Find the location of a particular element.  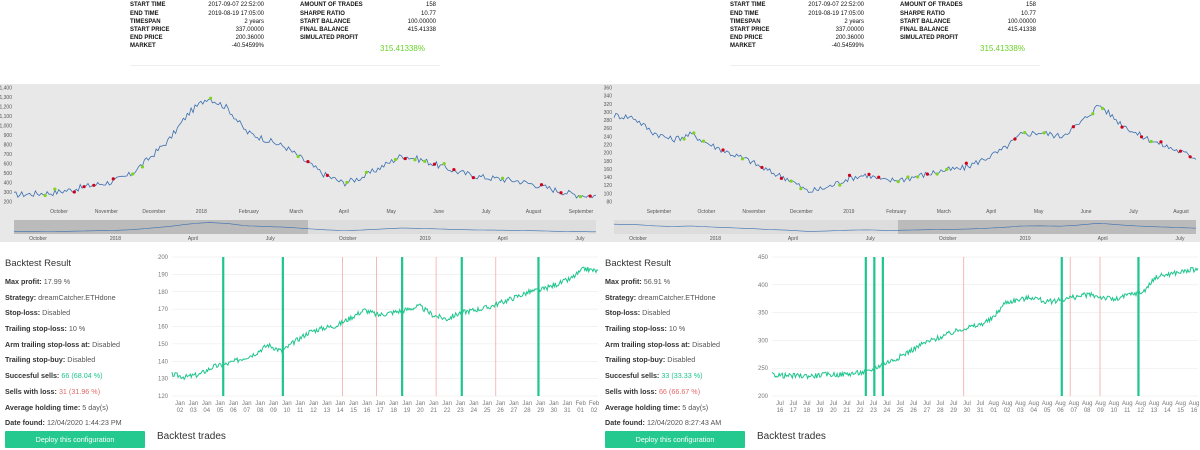

stat-value: 2019-08-19 17:05:00 is located at coordinates (236, 14).